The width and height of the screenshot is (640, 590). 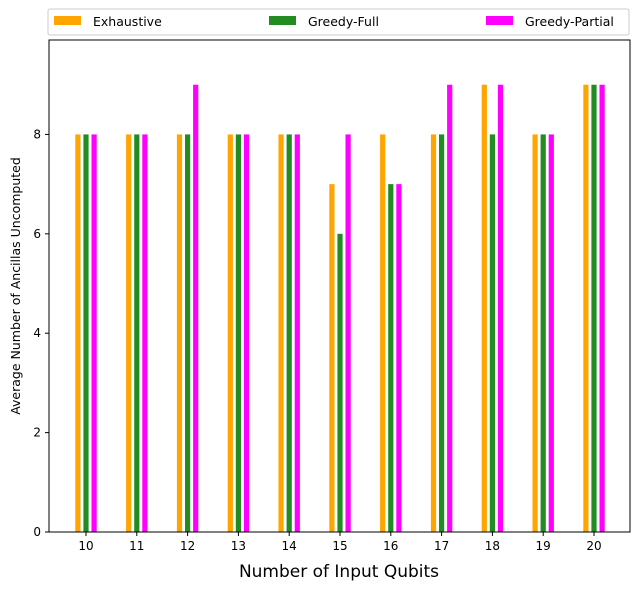 I want to click on x-tick-label: 18, so click(x=492, y=546).